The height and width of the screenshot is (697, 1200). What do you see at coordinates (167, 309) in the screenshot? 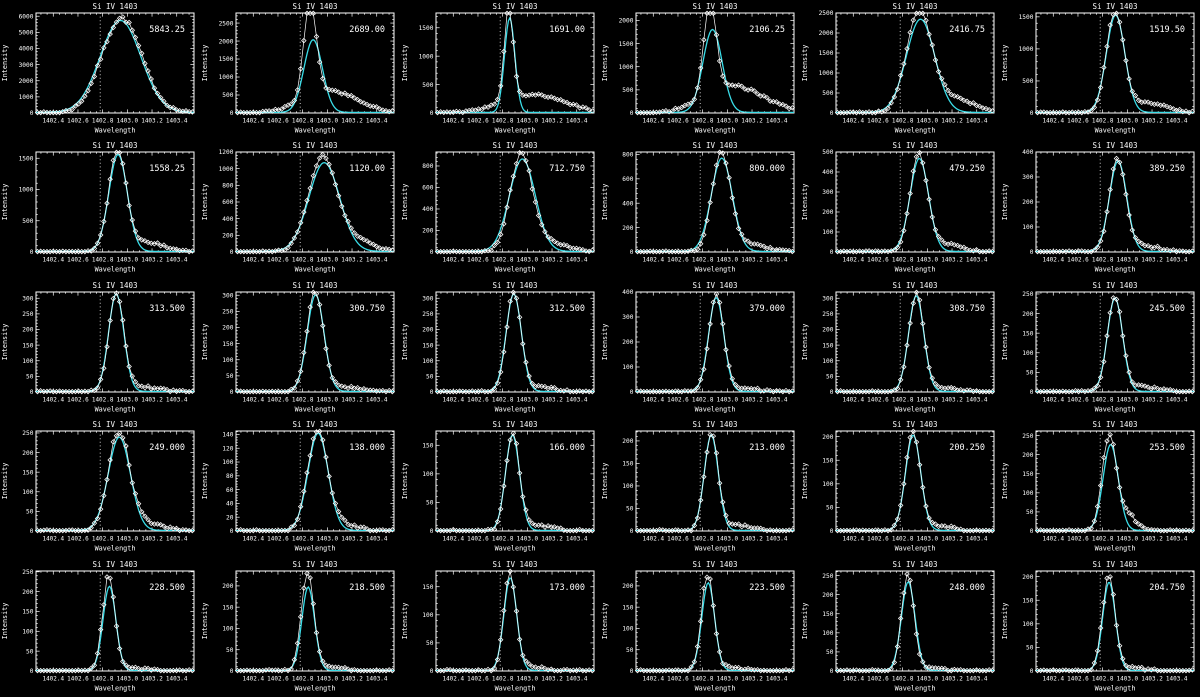
I see `peak-intensity-label: 313.500` at bounding box center [167, 309].